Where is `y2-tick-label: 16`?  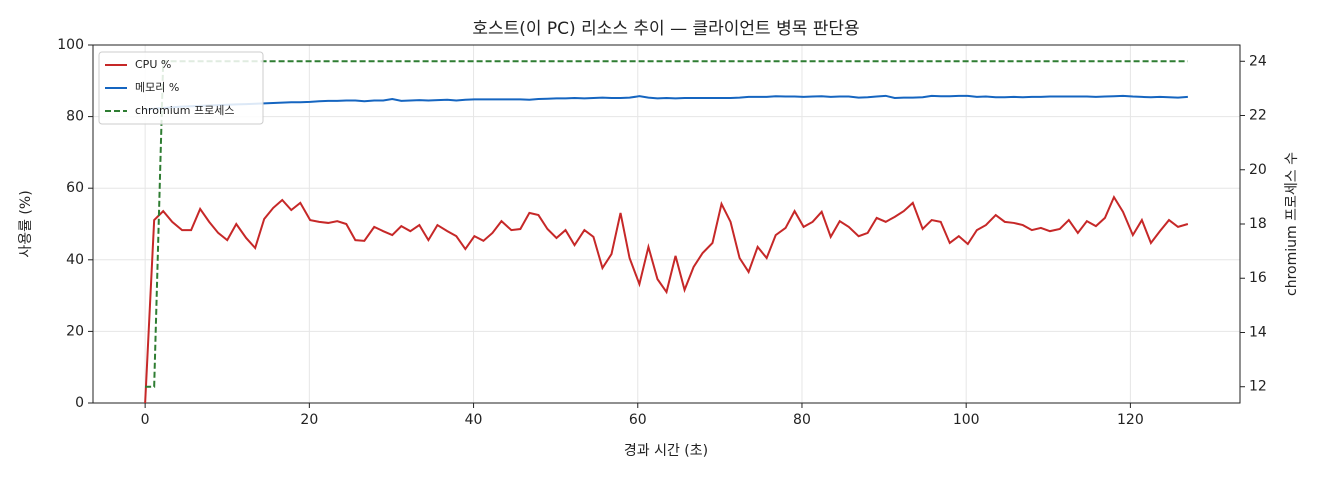
y2-tick-label: 16 is located at coordinates (1258, 278).